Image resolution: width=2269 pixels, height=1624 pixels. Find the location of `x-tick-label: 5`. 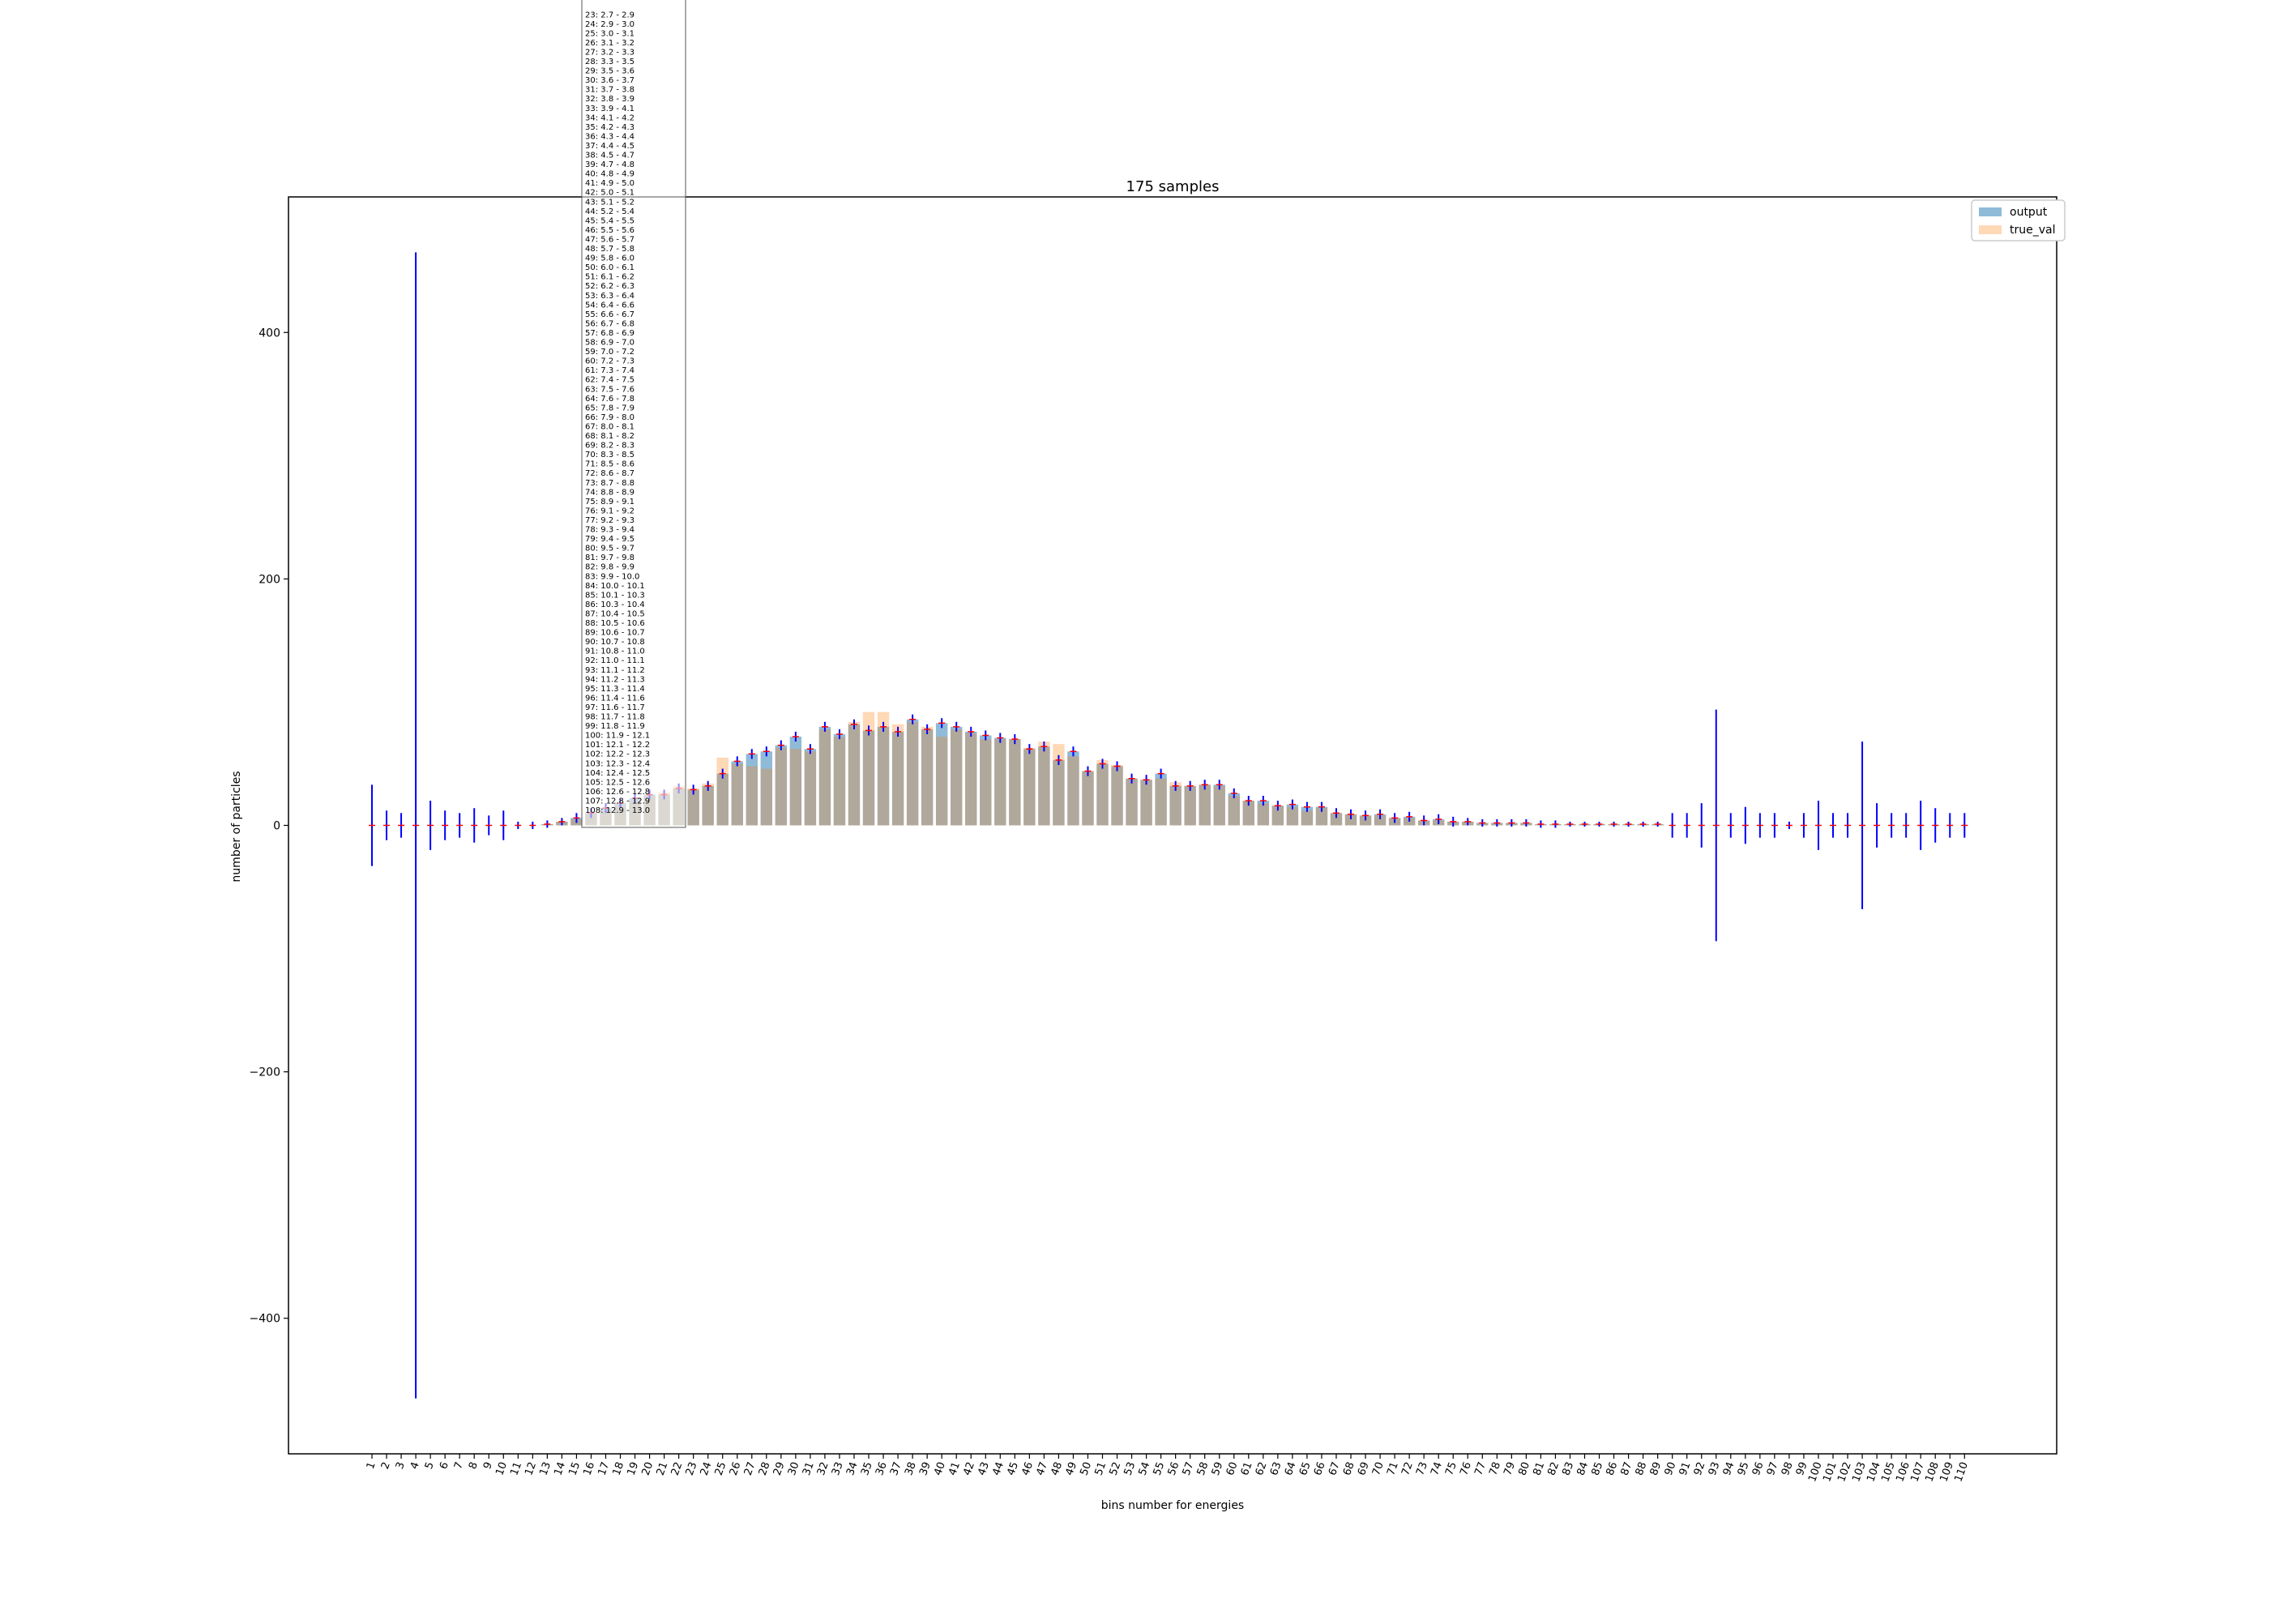

x-tick-label: 5 is located at coordinates (430, 1465).